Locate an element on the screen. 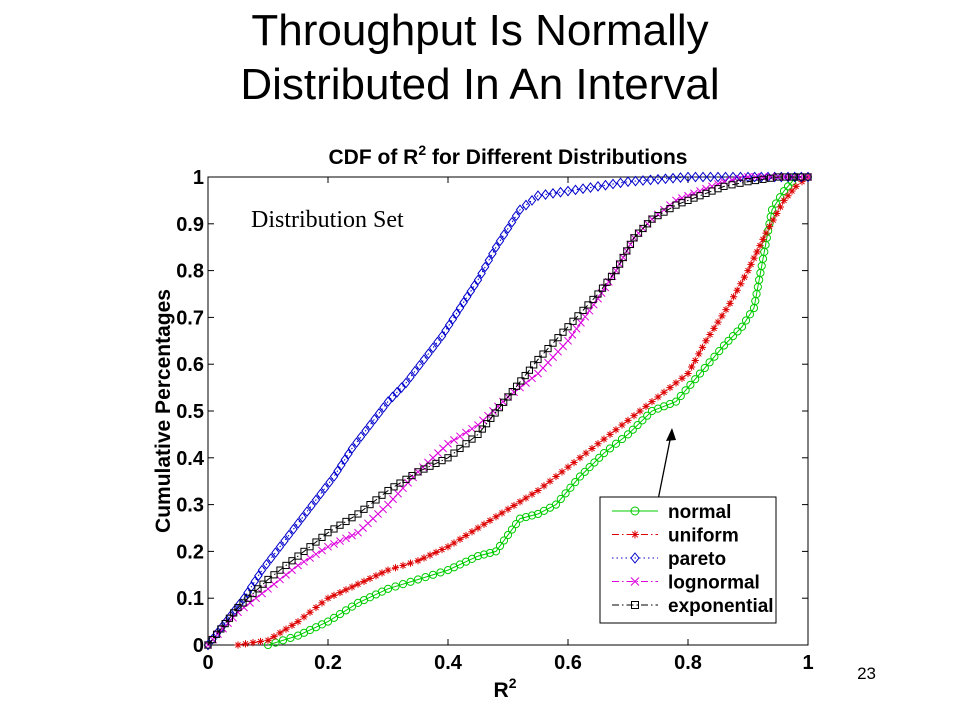 This screenshot has width=960, height=720. x-axis-label-main: R is located at coordinates (501, 690).